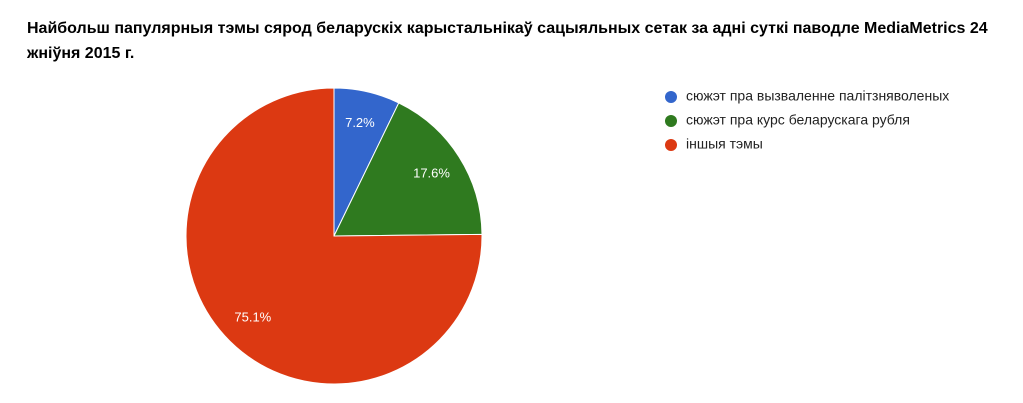 This screenshot has width=1023, height=403. What do you see at coordinates (431, 173) in the screenshot?
I see `slice-label: 17.6%` at bounding box center [431, 173].